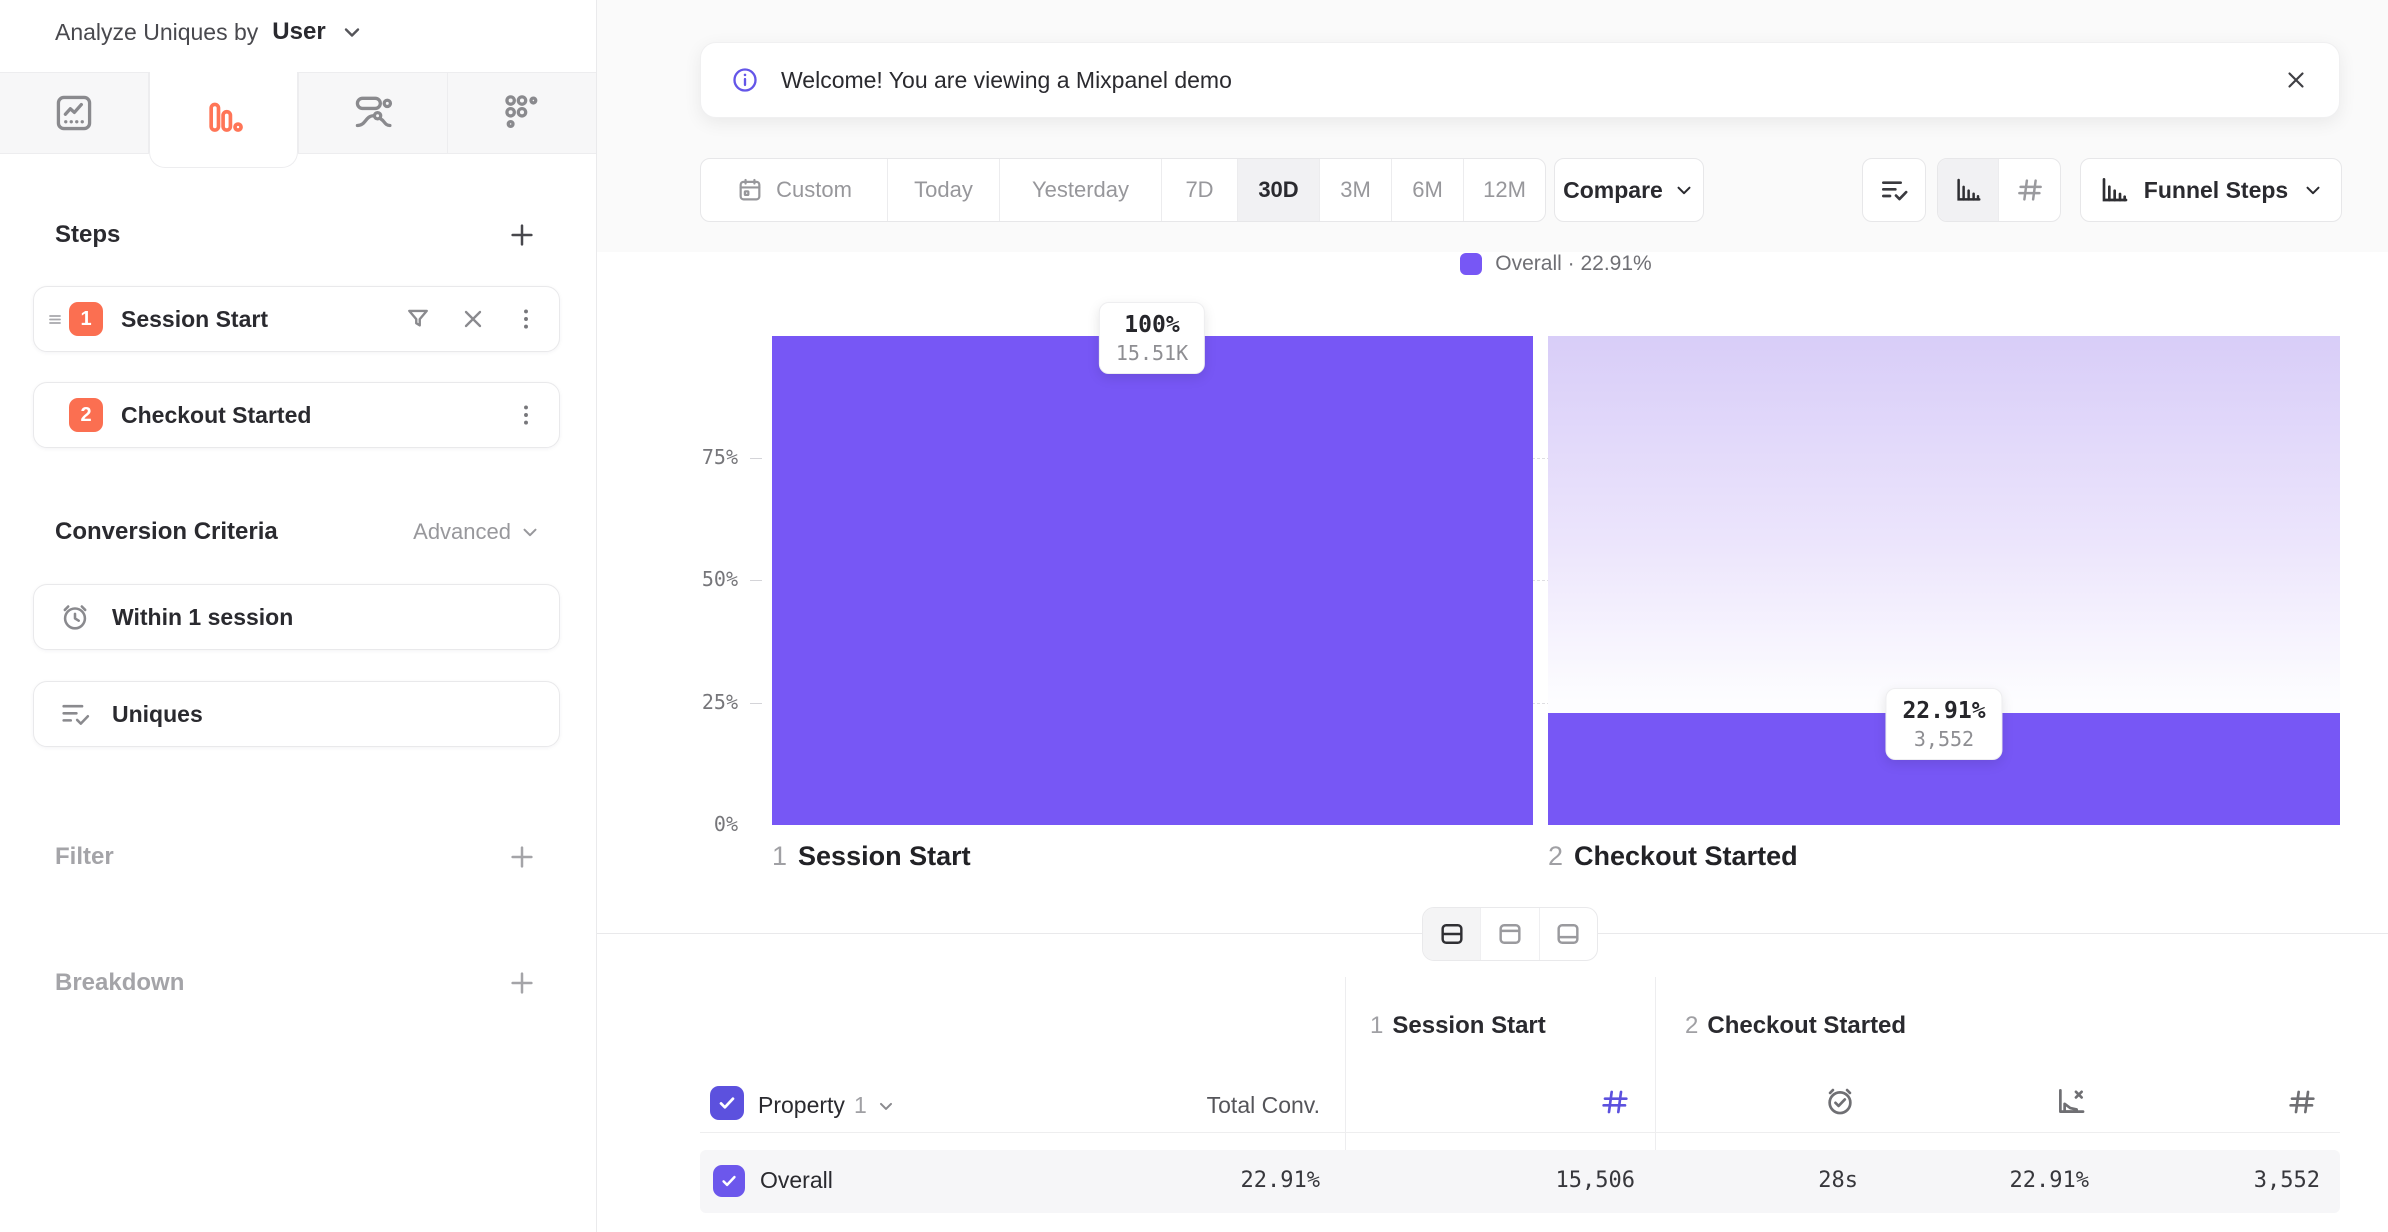 Image resolution: width=2388 pixels, height=1232 pixels. I want to click on table-only-view-toggle, so click(1567, 934).